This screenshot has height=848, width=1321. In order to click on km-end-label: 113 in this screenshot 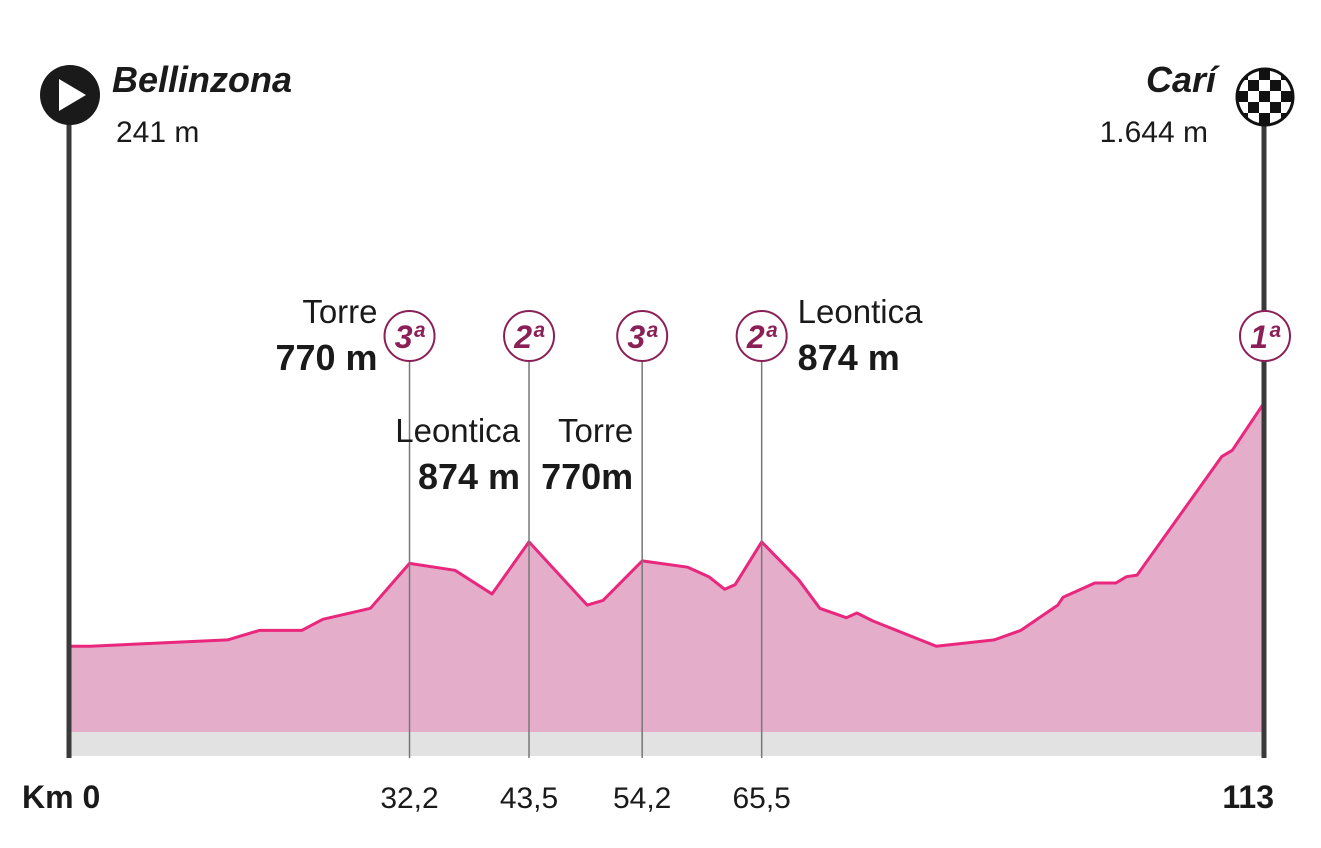, I will do `click(1248, 797)`.